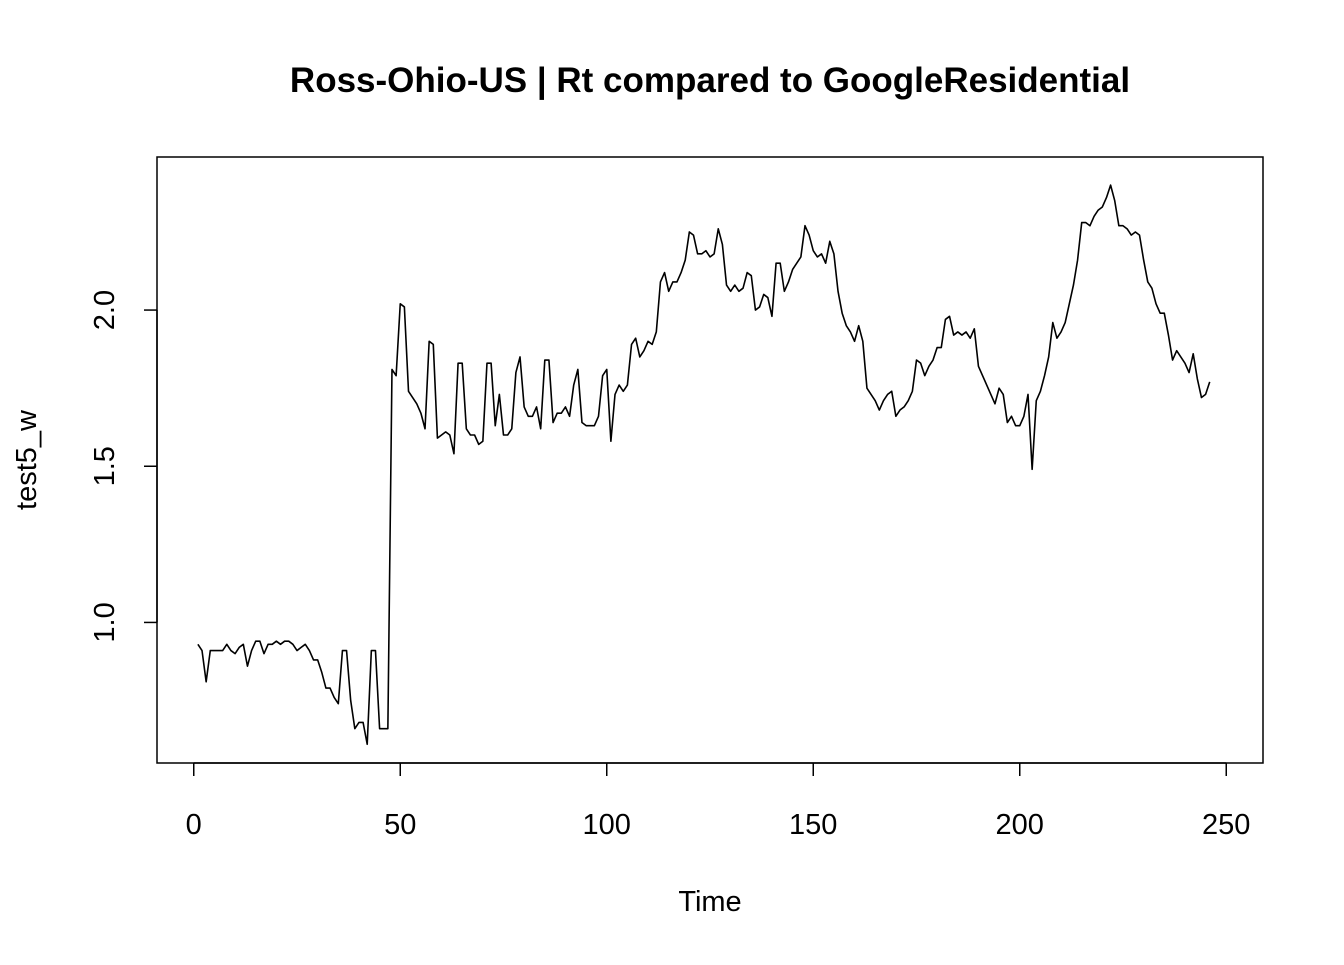  Describe the element at coordinates (27, 459) in the screenshot. I see `y-axis-label: test5_w` at that location.